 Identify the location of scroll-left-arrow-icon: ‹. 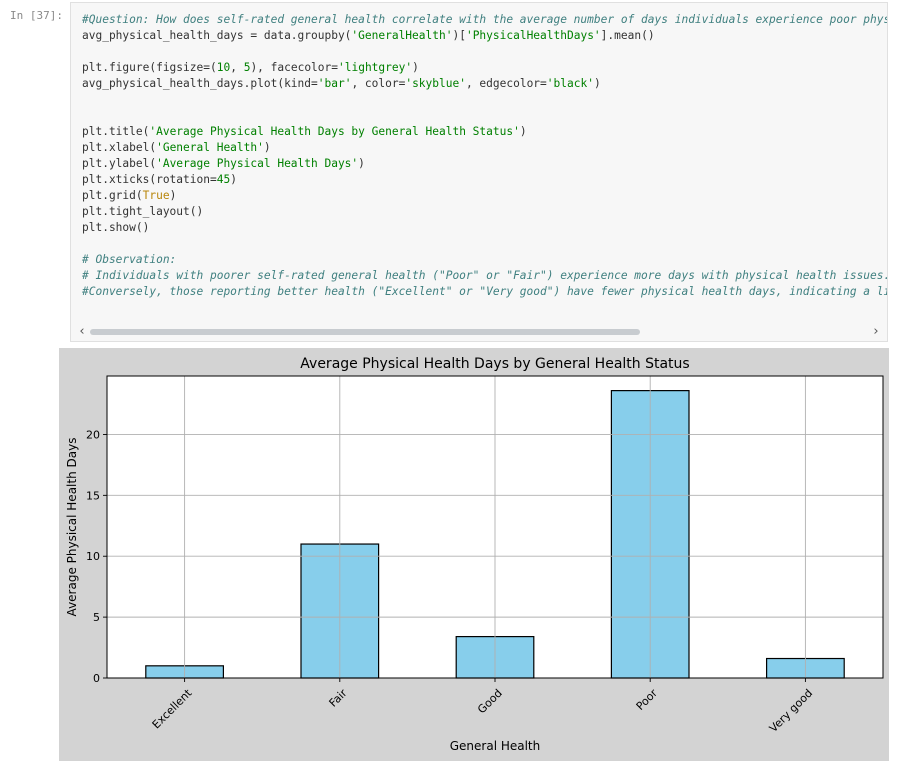
(82, 331).